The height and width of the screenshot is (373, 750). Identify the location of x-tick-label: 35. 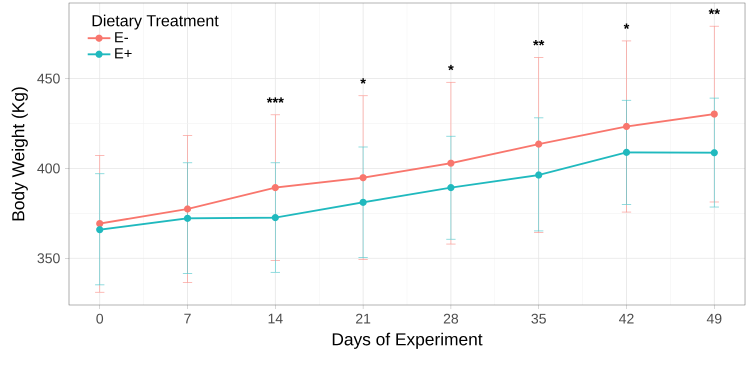
(538, 319).